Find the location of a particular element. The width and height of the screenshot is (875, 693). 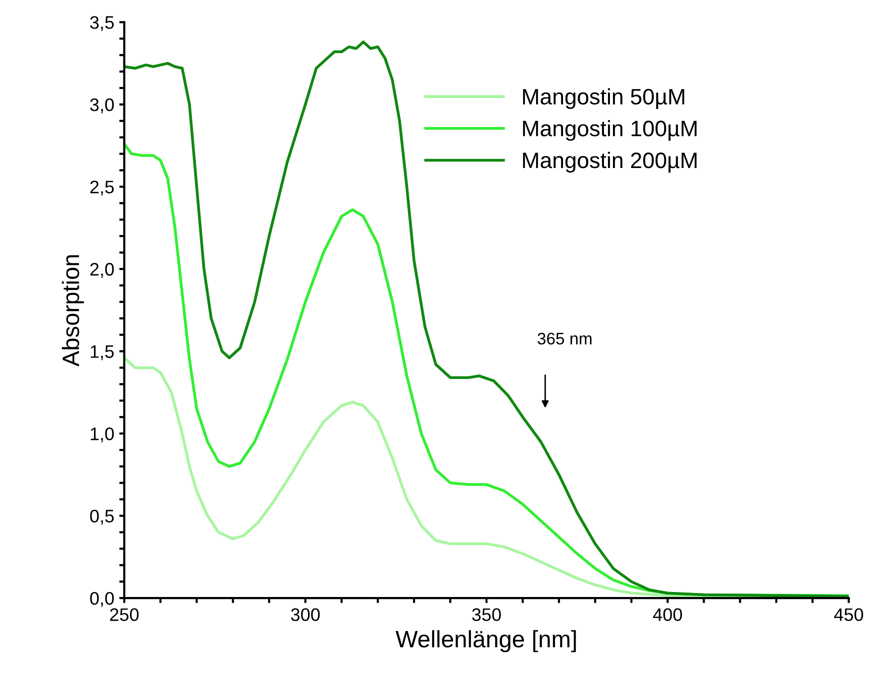

y-tick-label: 2,0 is located at coordinates (102, 270).